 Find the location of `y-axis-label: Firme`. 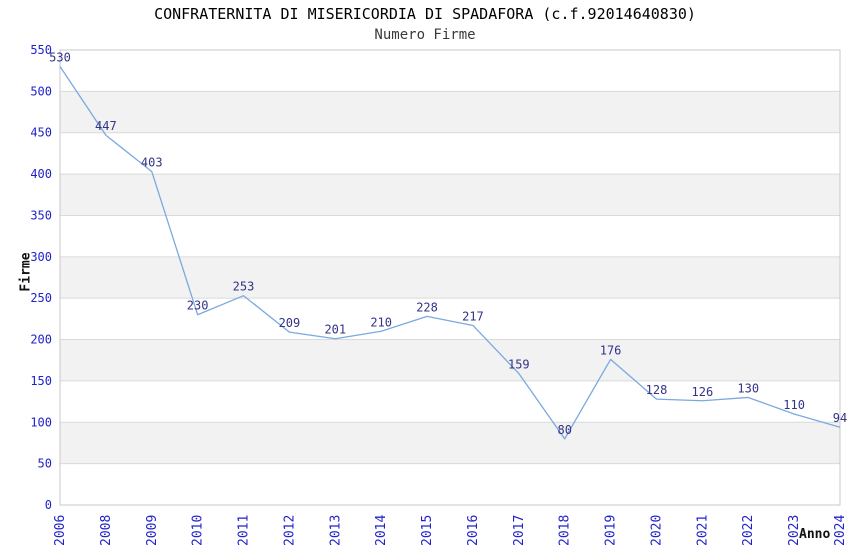

y-axis-label: Firme is located at coordinates (26, 272).